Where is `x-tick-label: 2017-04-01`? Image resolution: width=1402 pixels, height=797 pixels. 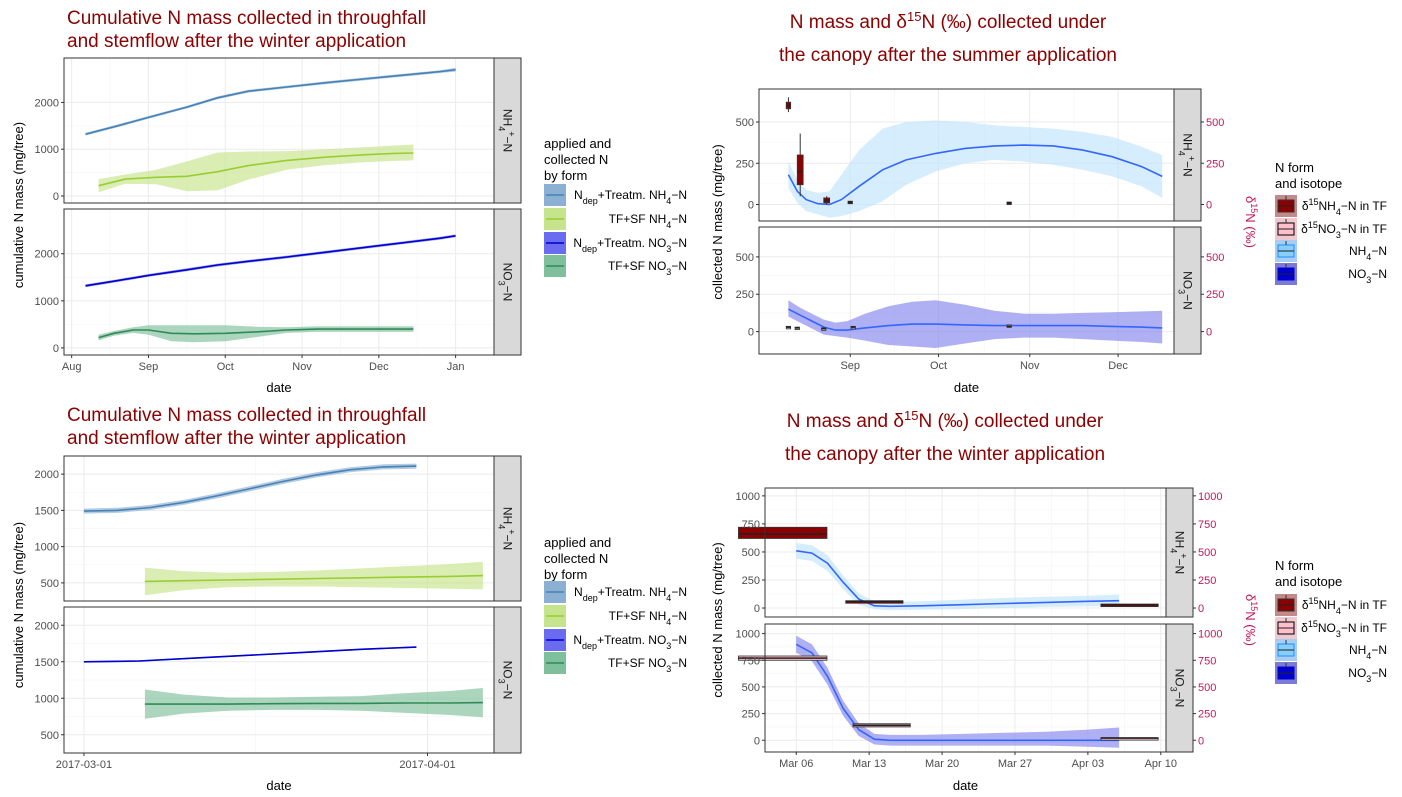
x-tick-label: 2017-04-01 is located at coordinates (427, 765).